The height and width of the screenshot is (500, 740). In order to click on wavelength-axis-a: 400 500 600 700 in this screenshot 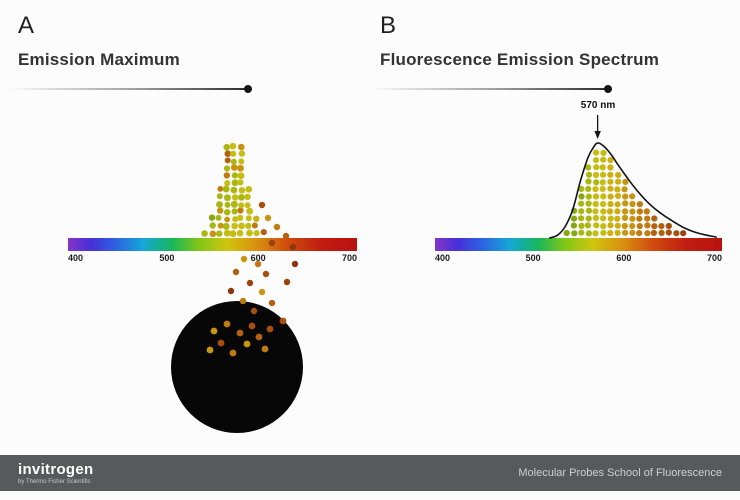, I will do `click(212, 258)`.